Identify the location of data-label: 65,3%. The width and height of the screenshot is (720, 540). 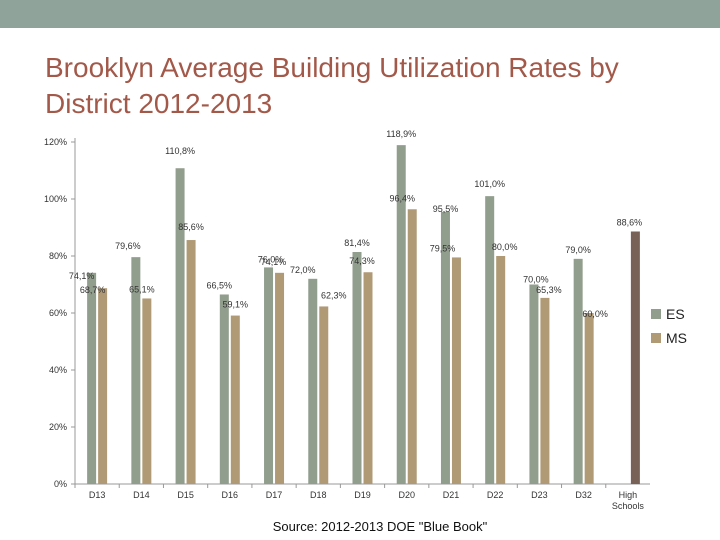
(549, 290).